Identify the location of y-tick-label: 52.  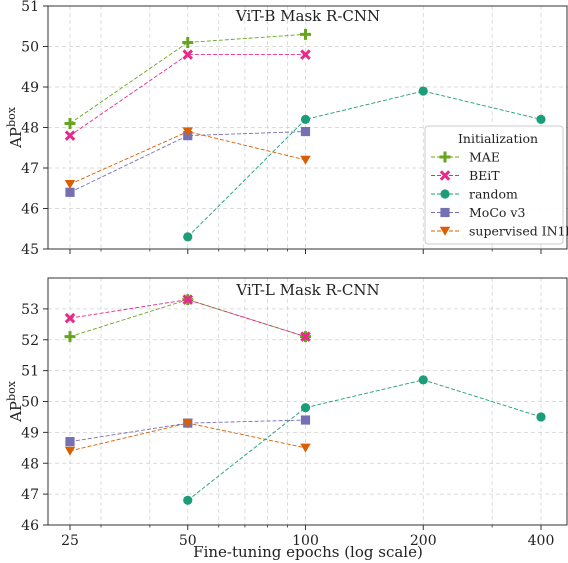
(30, 341).